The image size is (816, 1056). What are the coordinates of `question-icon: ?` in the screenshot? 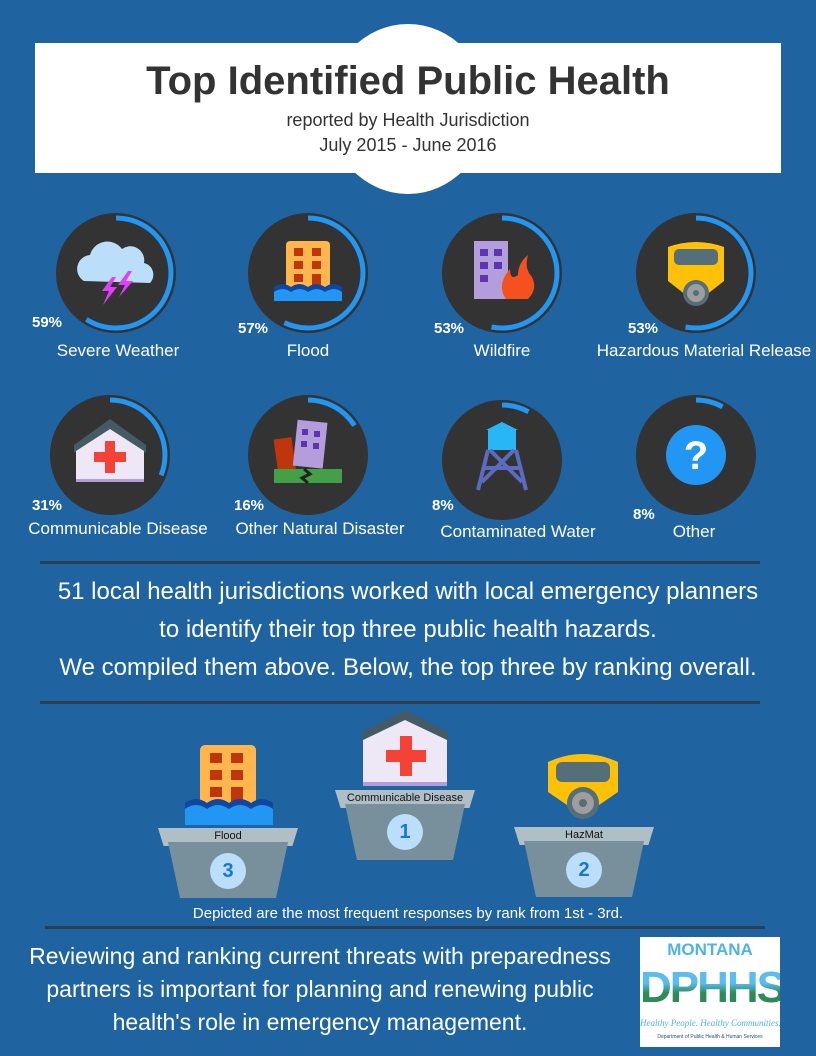 It's located at (696, 455).